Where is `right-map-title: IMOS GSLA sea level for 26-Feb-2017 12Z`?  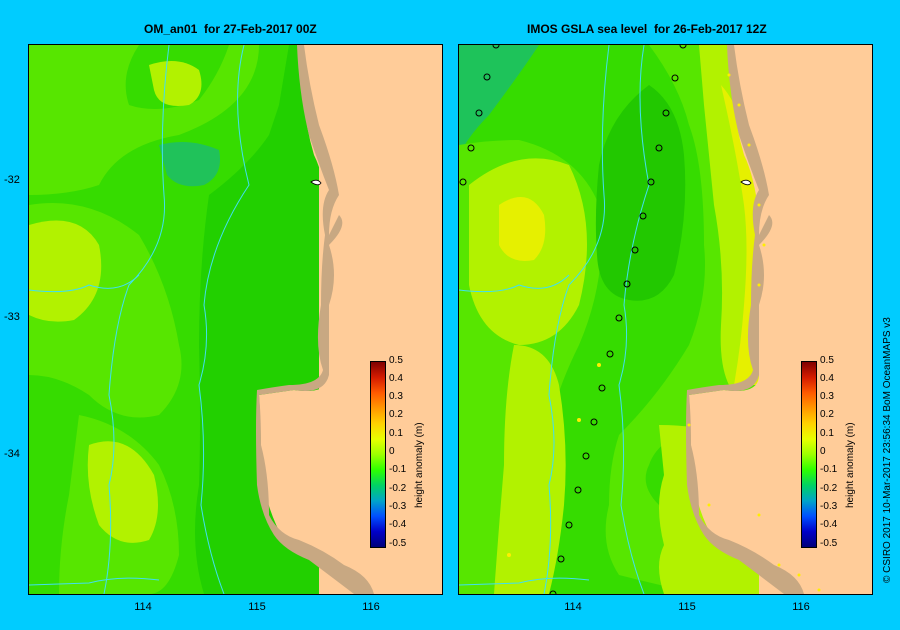 right-map-title: IMOS GSLA sea level for 26-Feb-2017 12Z is located at coordinates (647, 29).